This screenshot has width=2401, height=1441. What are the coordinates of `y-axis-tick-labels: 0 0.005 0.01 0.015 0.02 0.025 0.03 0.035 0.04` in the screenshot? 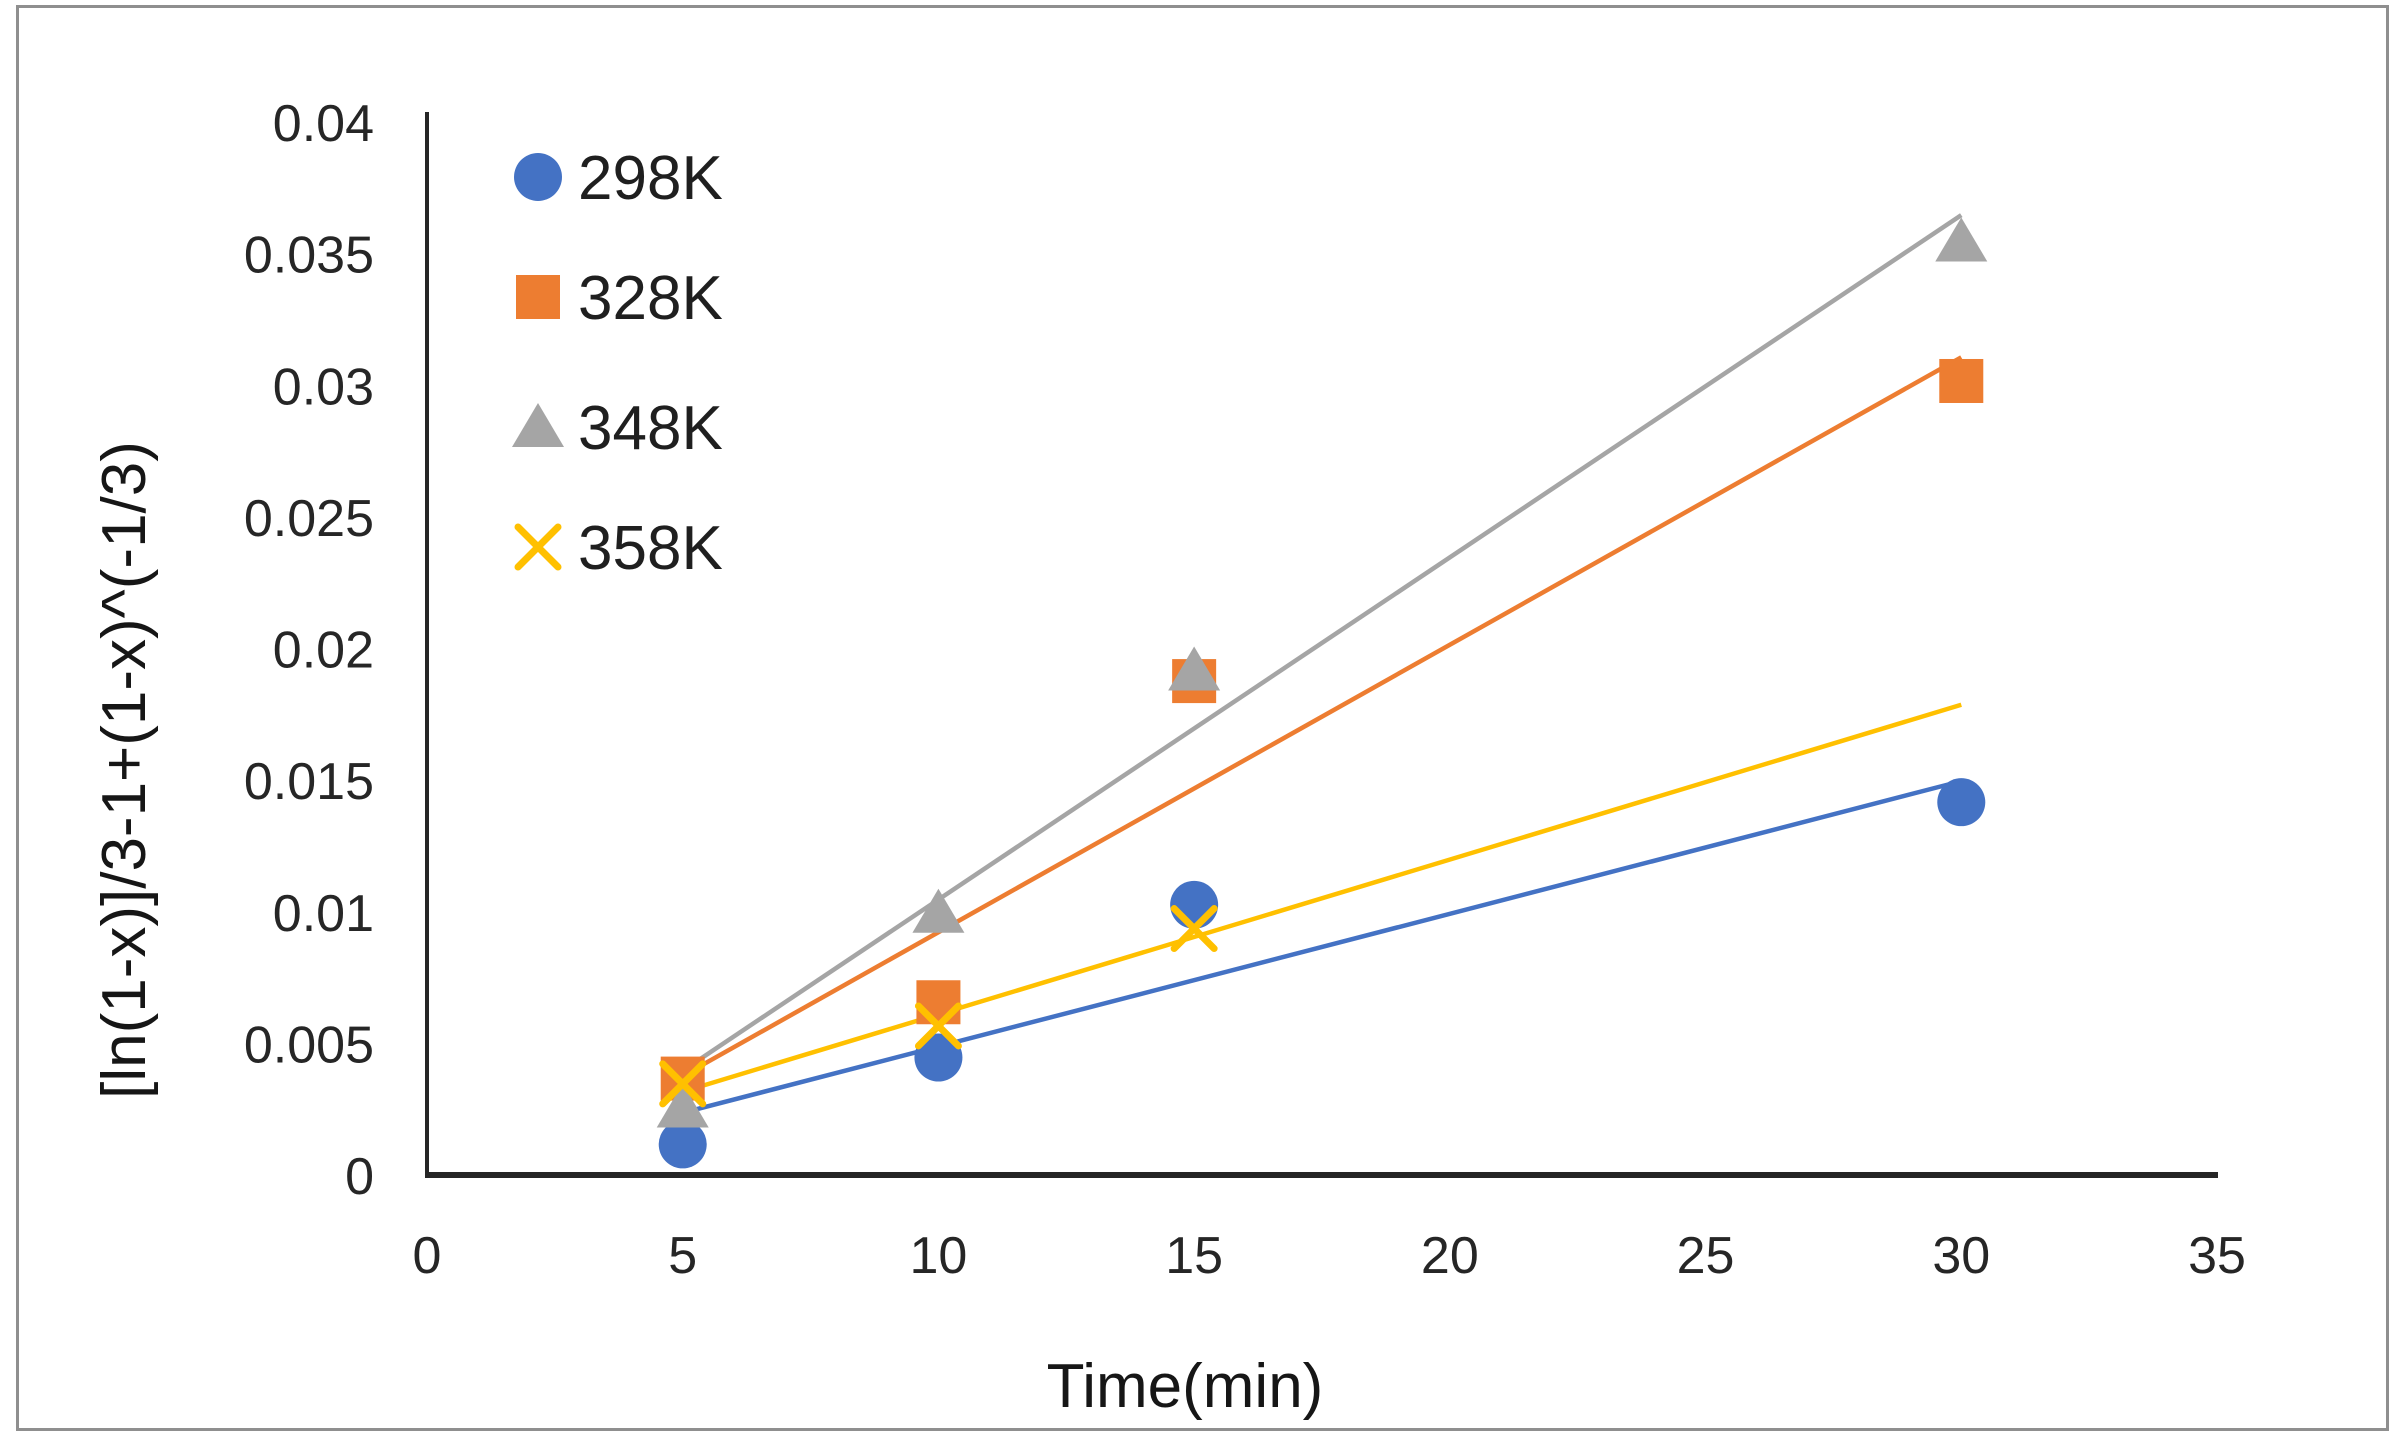 It's located at (309, 650).